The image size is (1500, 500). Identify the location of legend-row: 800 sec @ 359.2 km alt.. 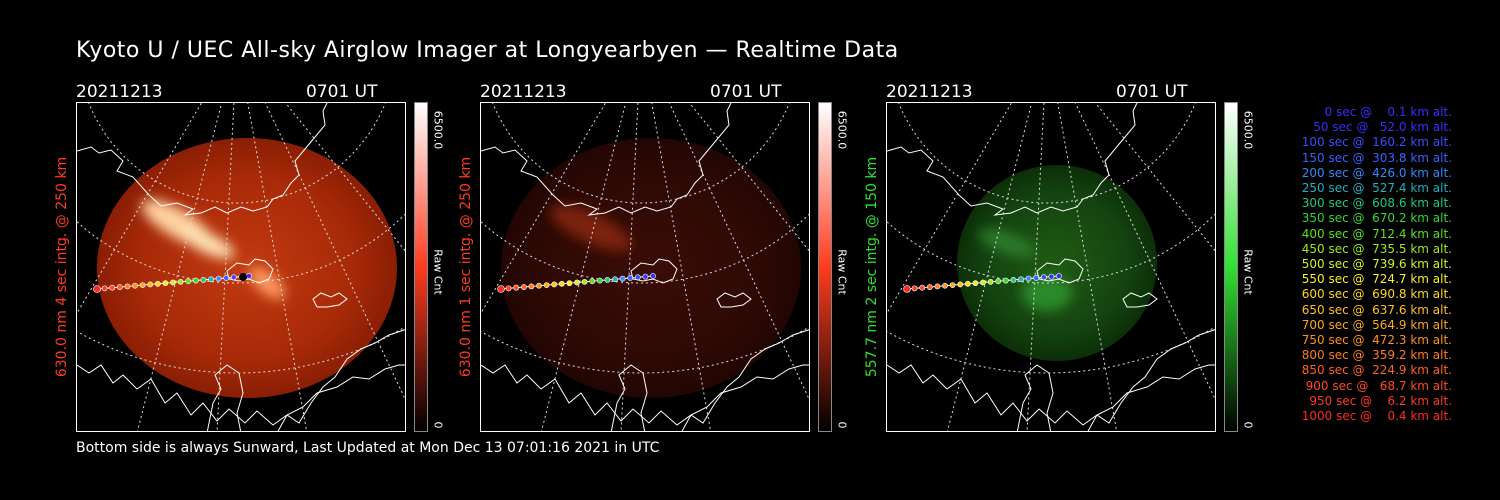
(1374, 355).